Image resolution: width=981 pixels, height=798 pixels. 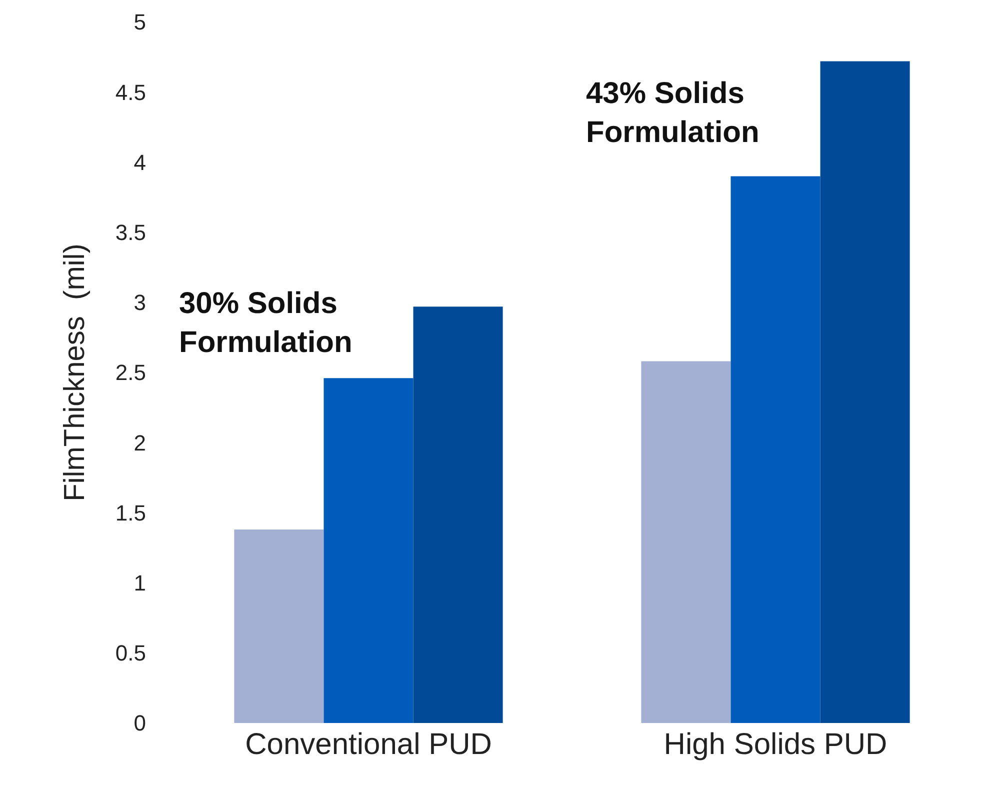 What do you see at coordinates (74, 373) in the screenshot?
I see `y-axis-title: FilmThickness (mil)` at bounding box center [74, 373].